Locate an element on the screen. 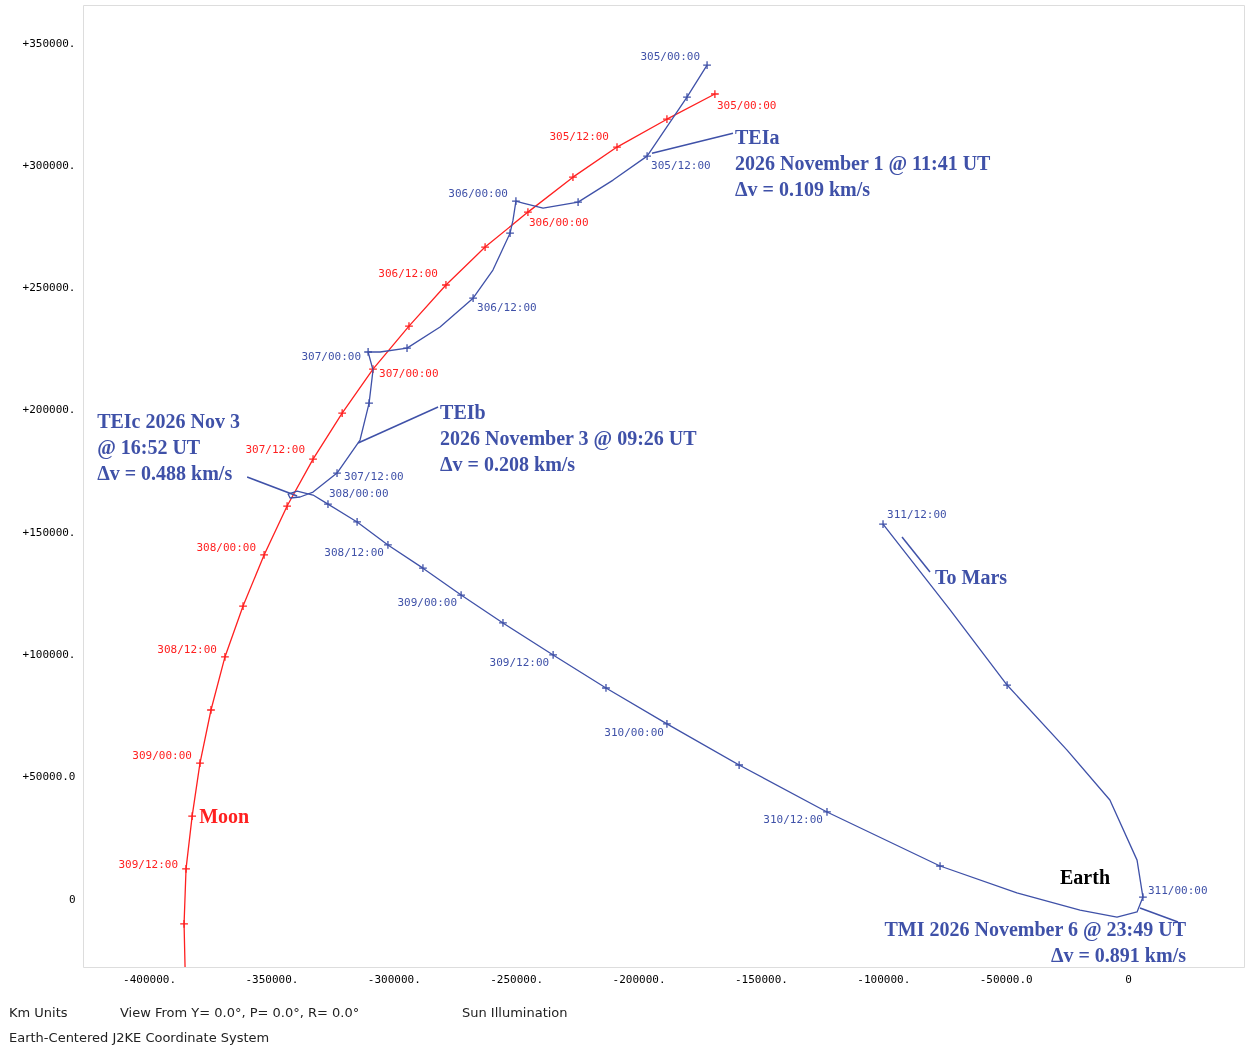  x-tick-label: -200000. is located at coordinates (639, 979).